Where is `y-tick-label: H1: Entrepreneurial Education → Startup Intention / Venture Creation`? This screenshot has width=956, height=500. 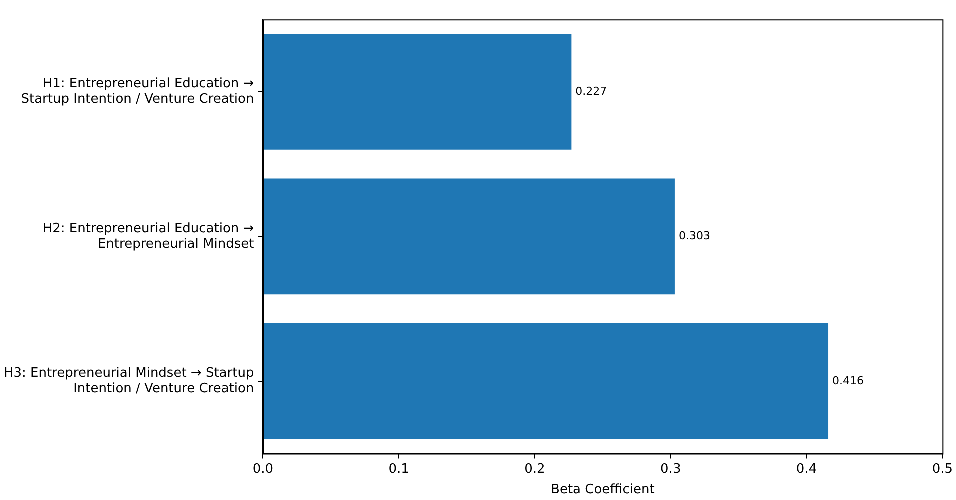 y-tick-label: H1: Entrepreneurial Education → Startup Intention / Venture Creation is located at coordinates (137, 92).